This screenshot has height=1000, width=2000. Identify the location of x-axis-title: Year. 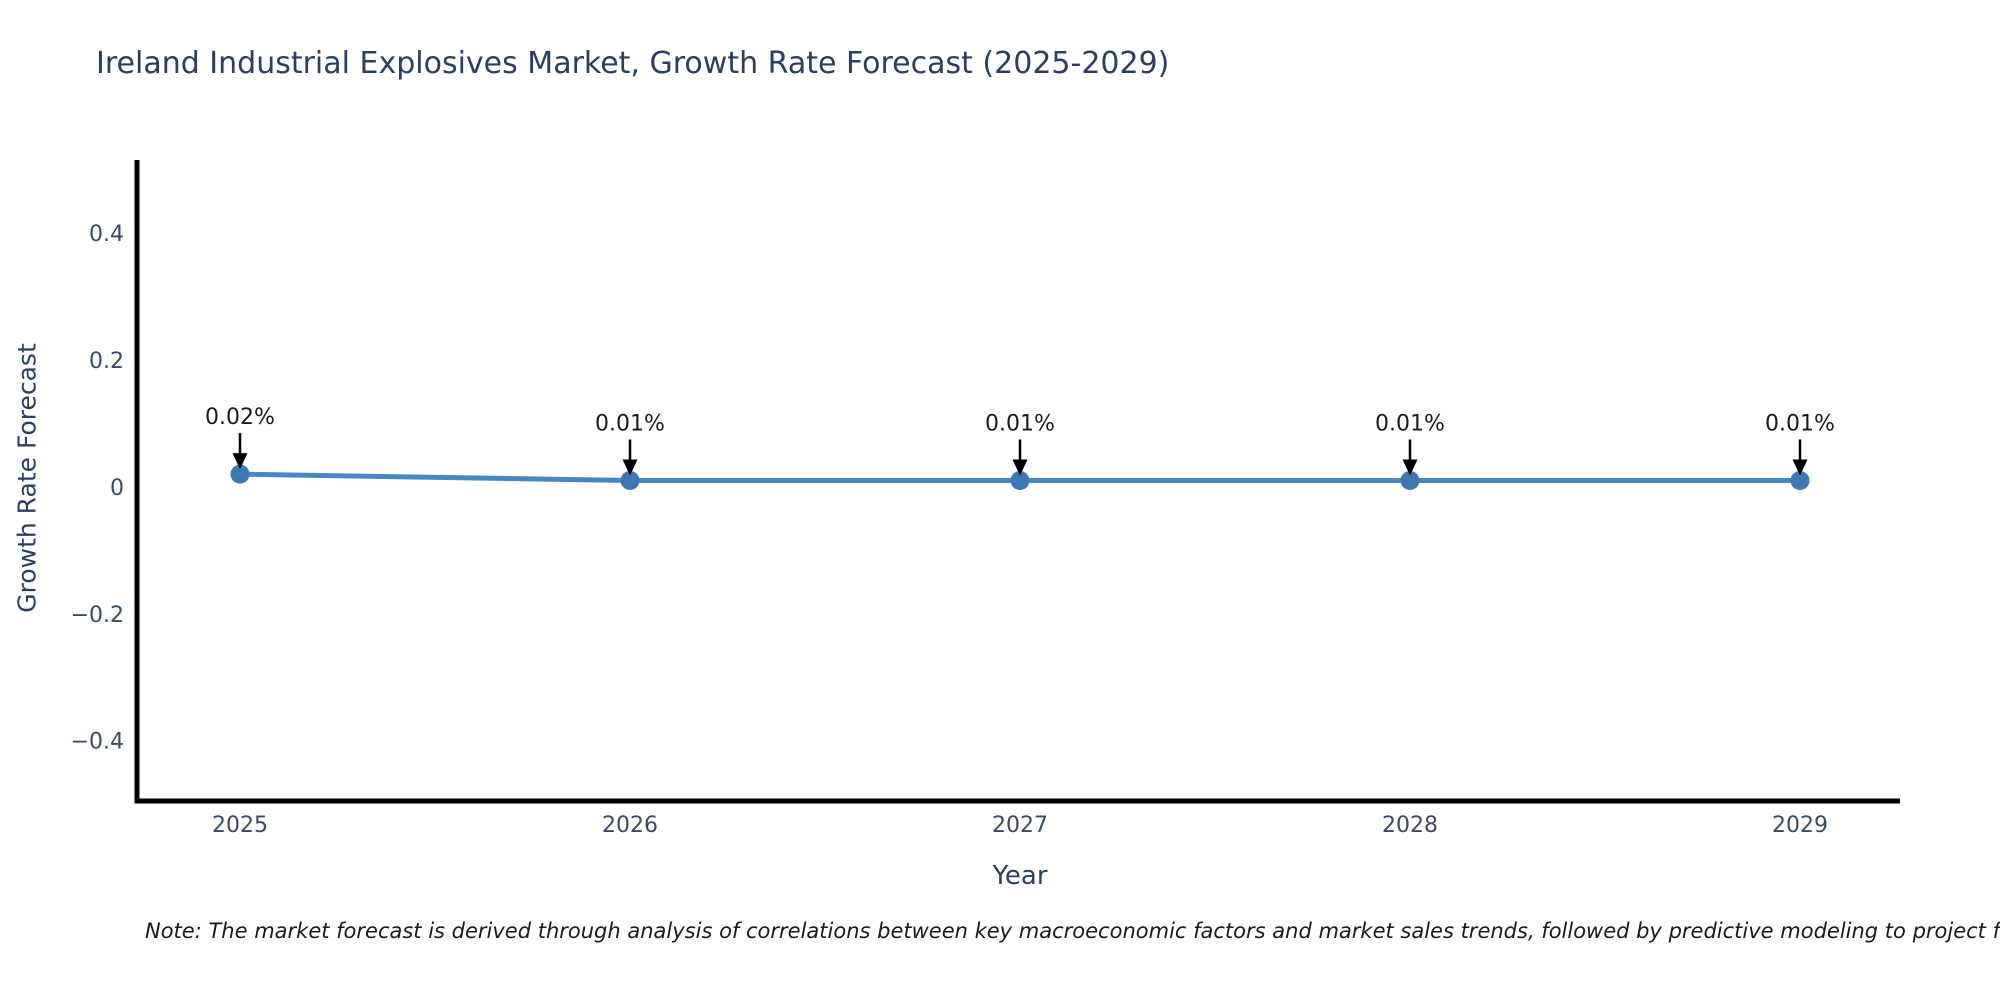
(1020, 876).